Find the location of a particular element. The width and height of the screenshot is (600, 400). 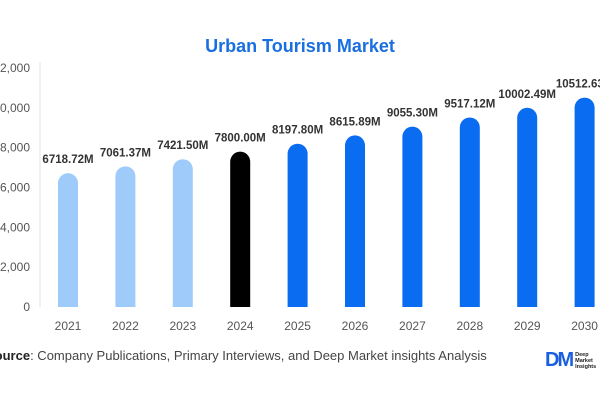

x-tick-label: 2021 is located at coordinates (68, 326).